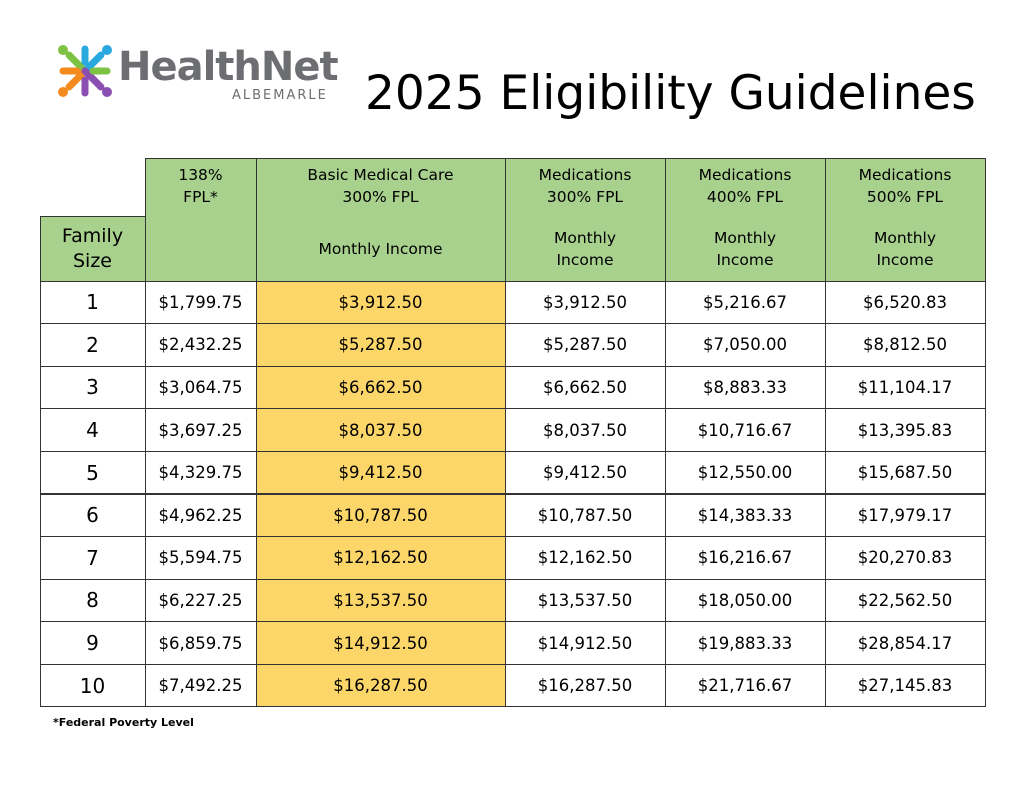 Image resolution: width=1024 pixels, height=791 pixels. I want to click on family-size-cell: 8, so click(92, 600).